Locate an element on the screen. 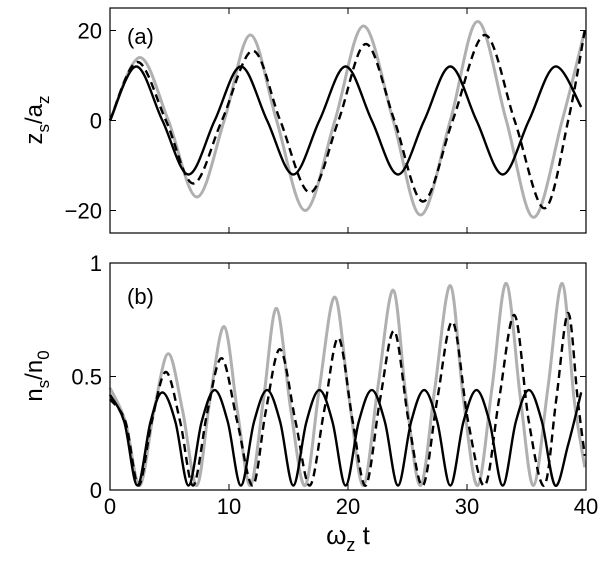 The height and width of the screenshot is (566, 611). series-line-solid-black is located at coordinates (345, 437).